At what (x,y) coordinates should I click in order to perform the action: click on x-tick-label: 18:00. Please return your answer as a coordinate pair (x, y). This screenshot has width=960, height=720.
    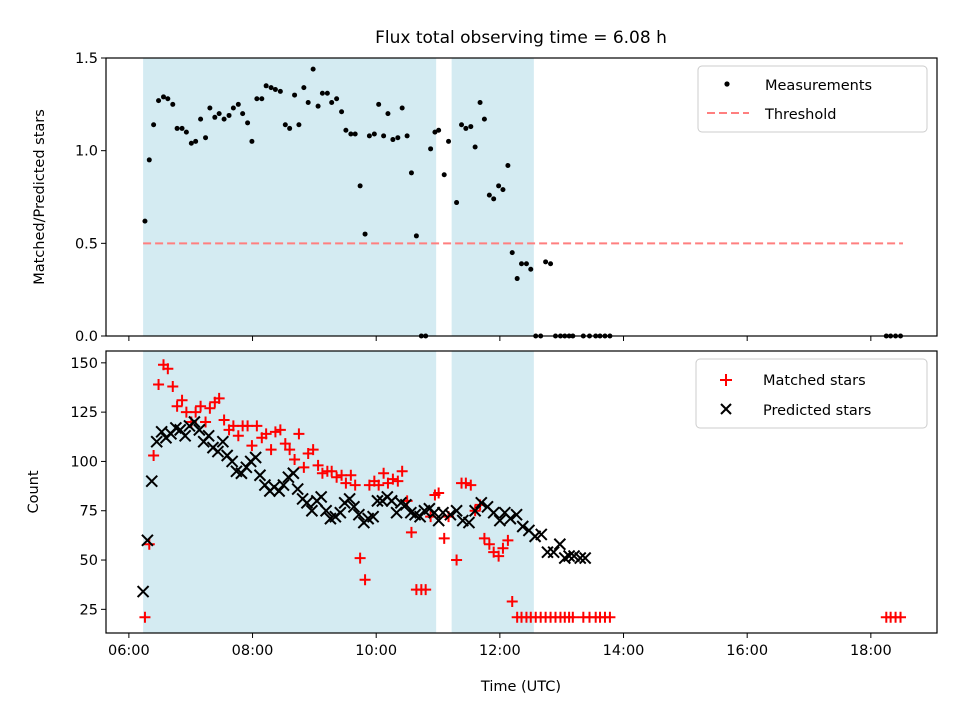
    Looking at the image, I should click on (871, 651).